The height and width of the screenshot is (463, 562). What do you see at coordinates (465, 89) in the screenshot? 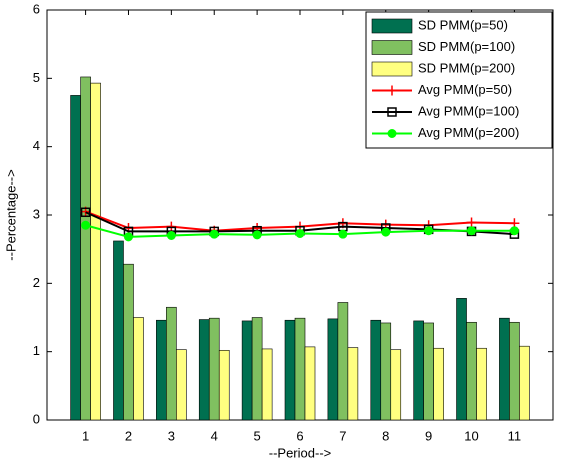
I see `legend-label: Avg PMM(p=50)` at bounding box center [465, 89].